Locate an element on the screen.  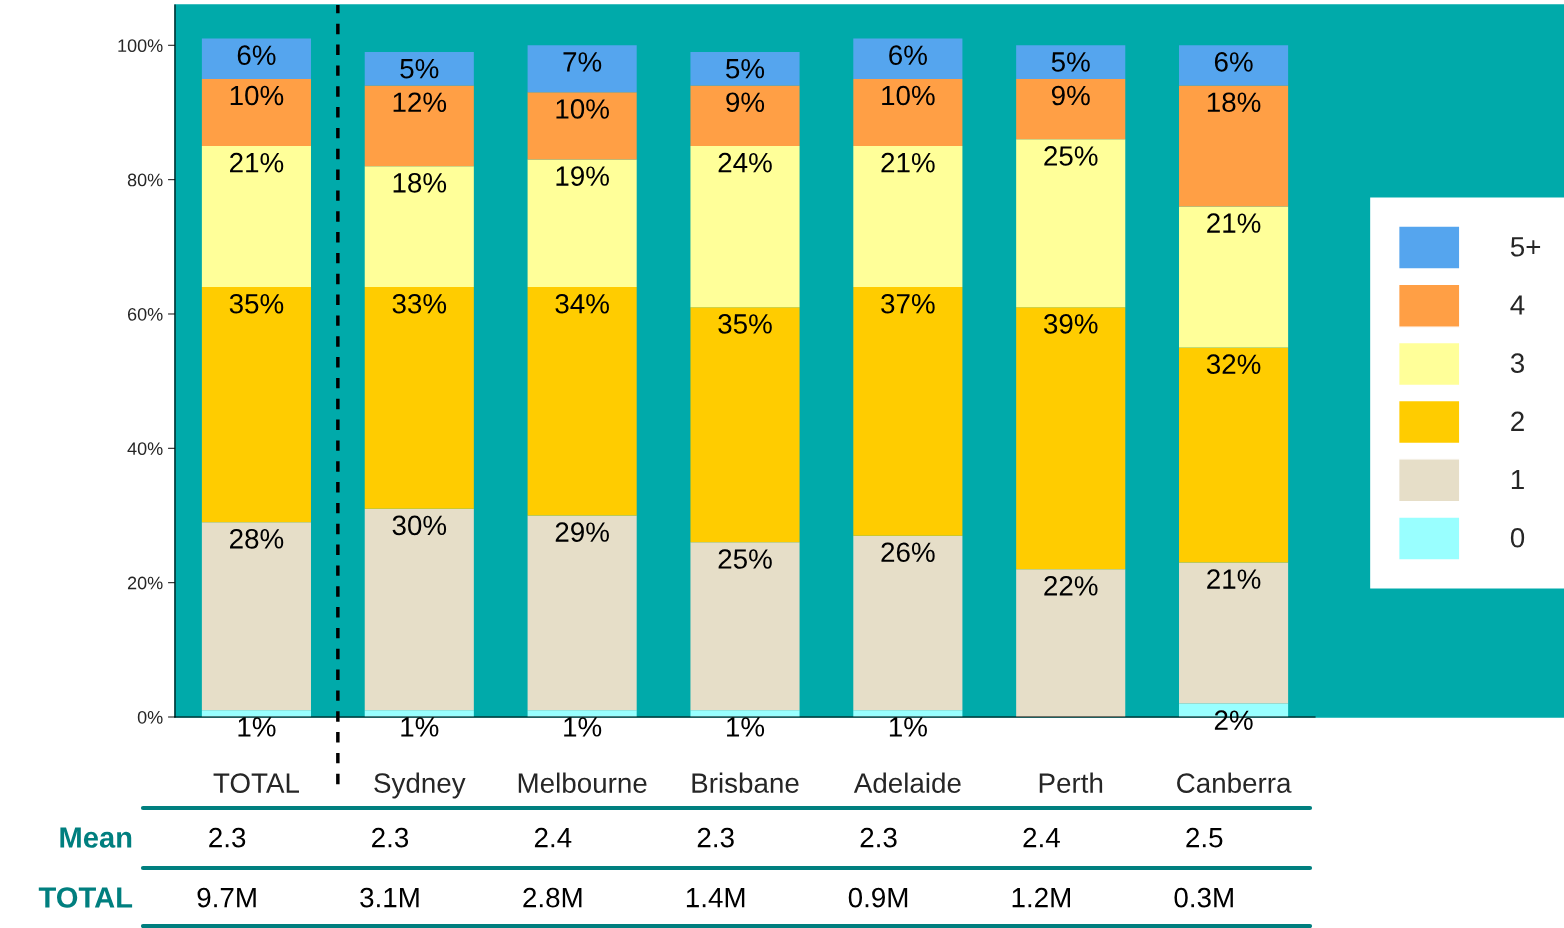
text: 1.2M is located at coordinates (1041, 897).